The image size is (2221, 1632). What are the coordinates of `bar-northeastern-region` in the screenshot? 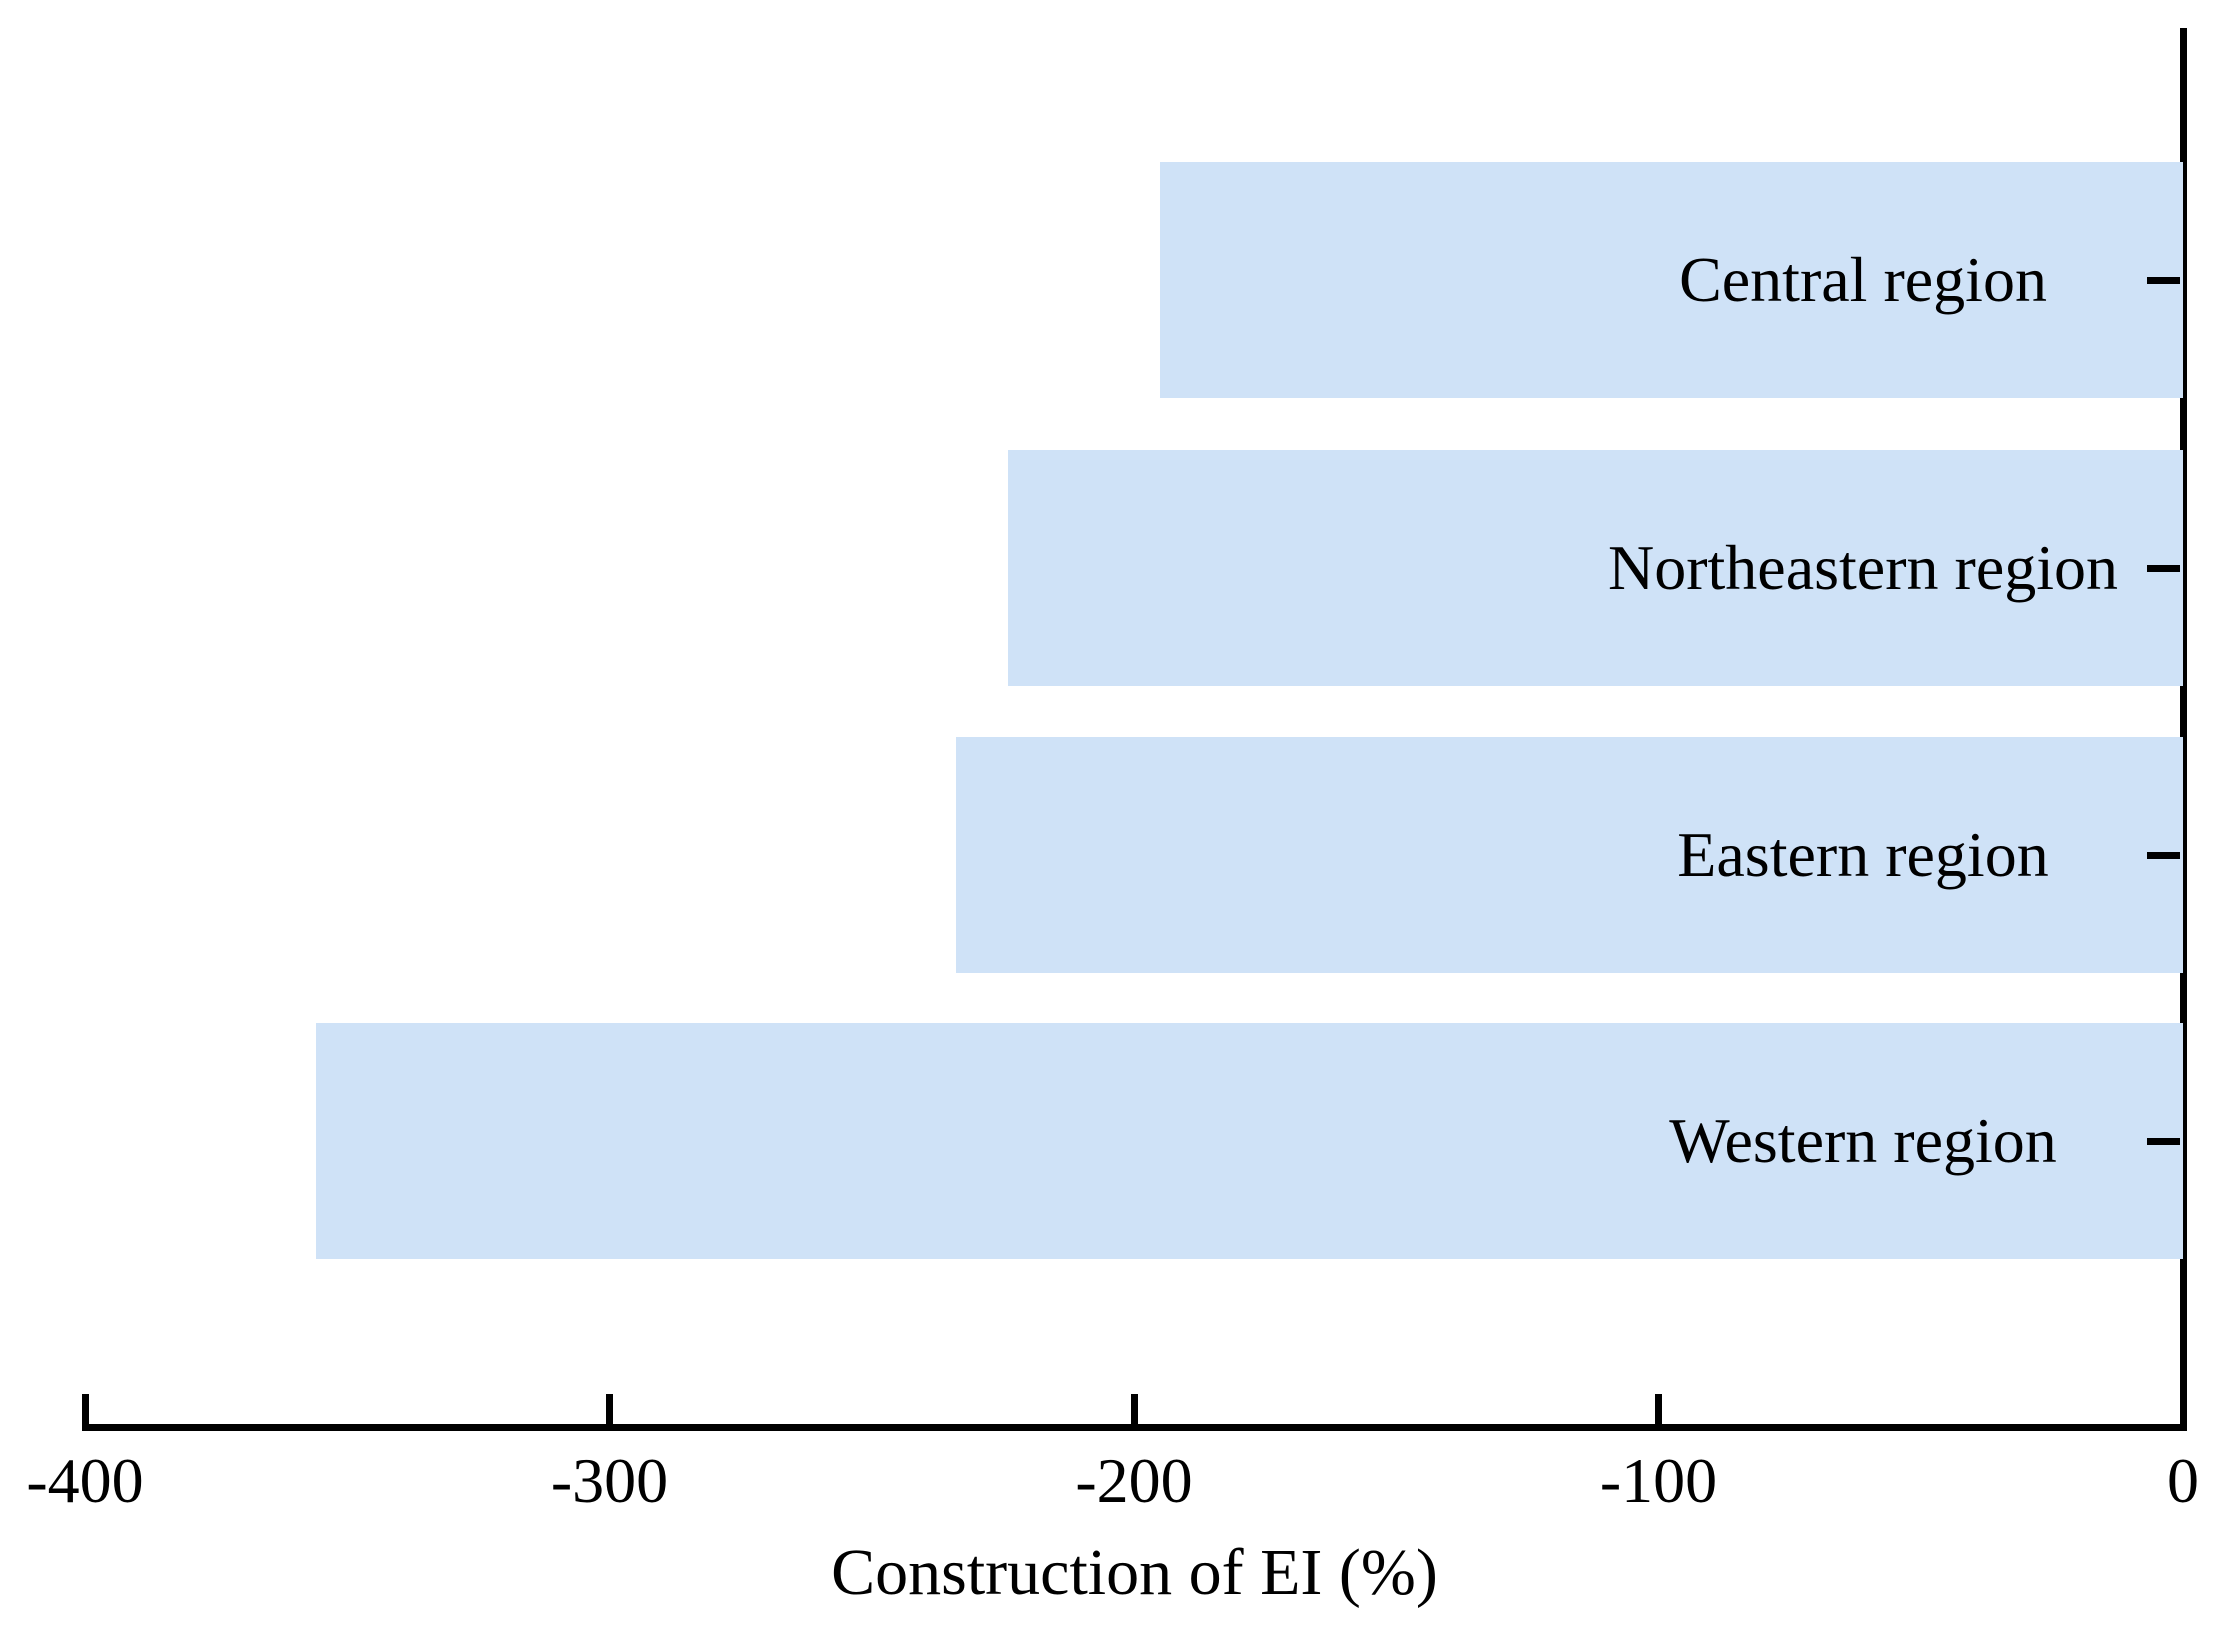 It's located at (1595, 568).